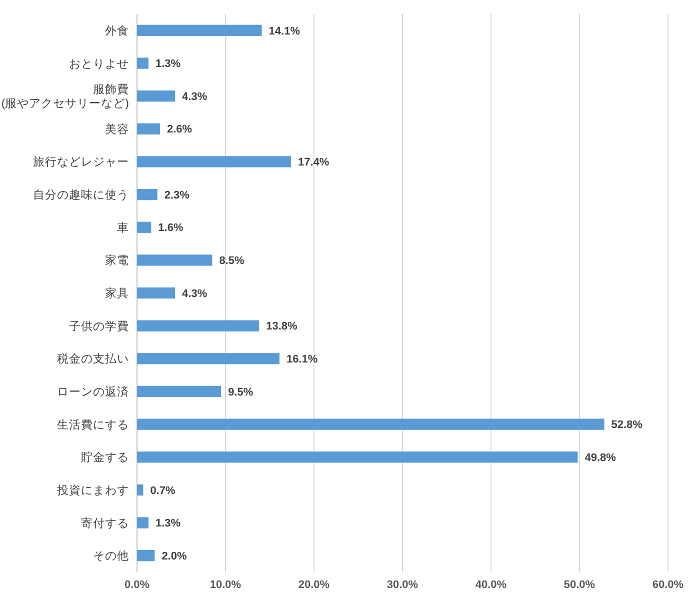 The width and height of the screenshot is (700, 602). Describe the element at coordinates (314, 585) in the screenshot. I see `x-tick-label: 20.0%` at that location.